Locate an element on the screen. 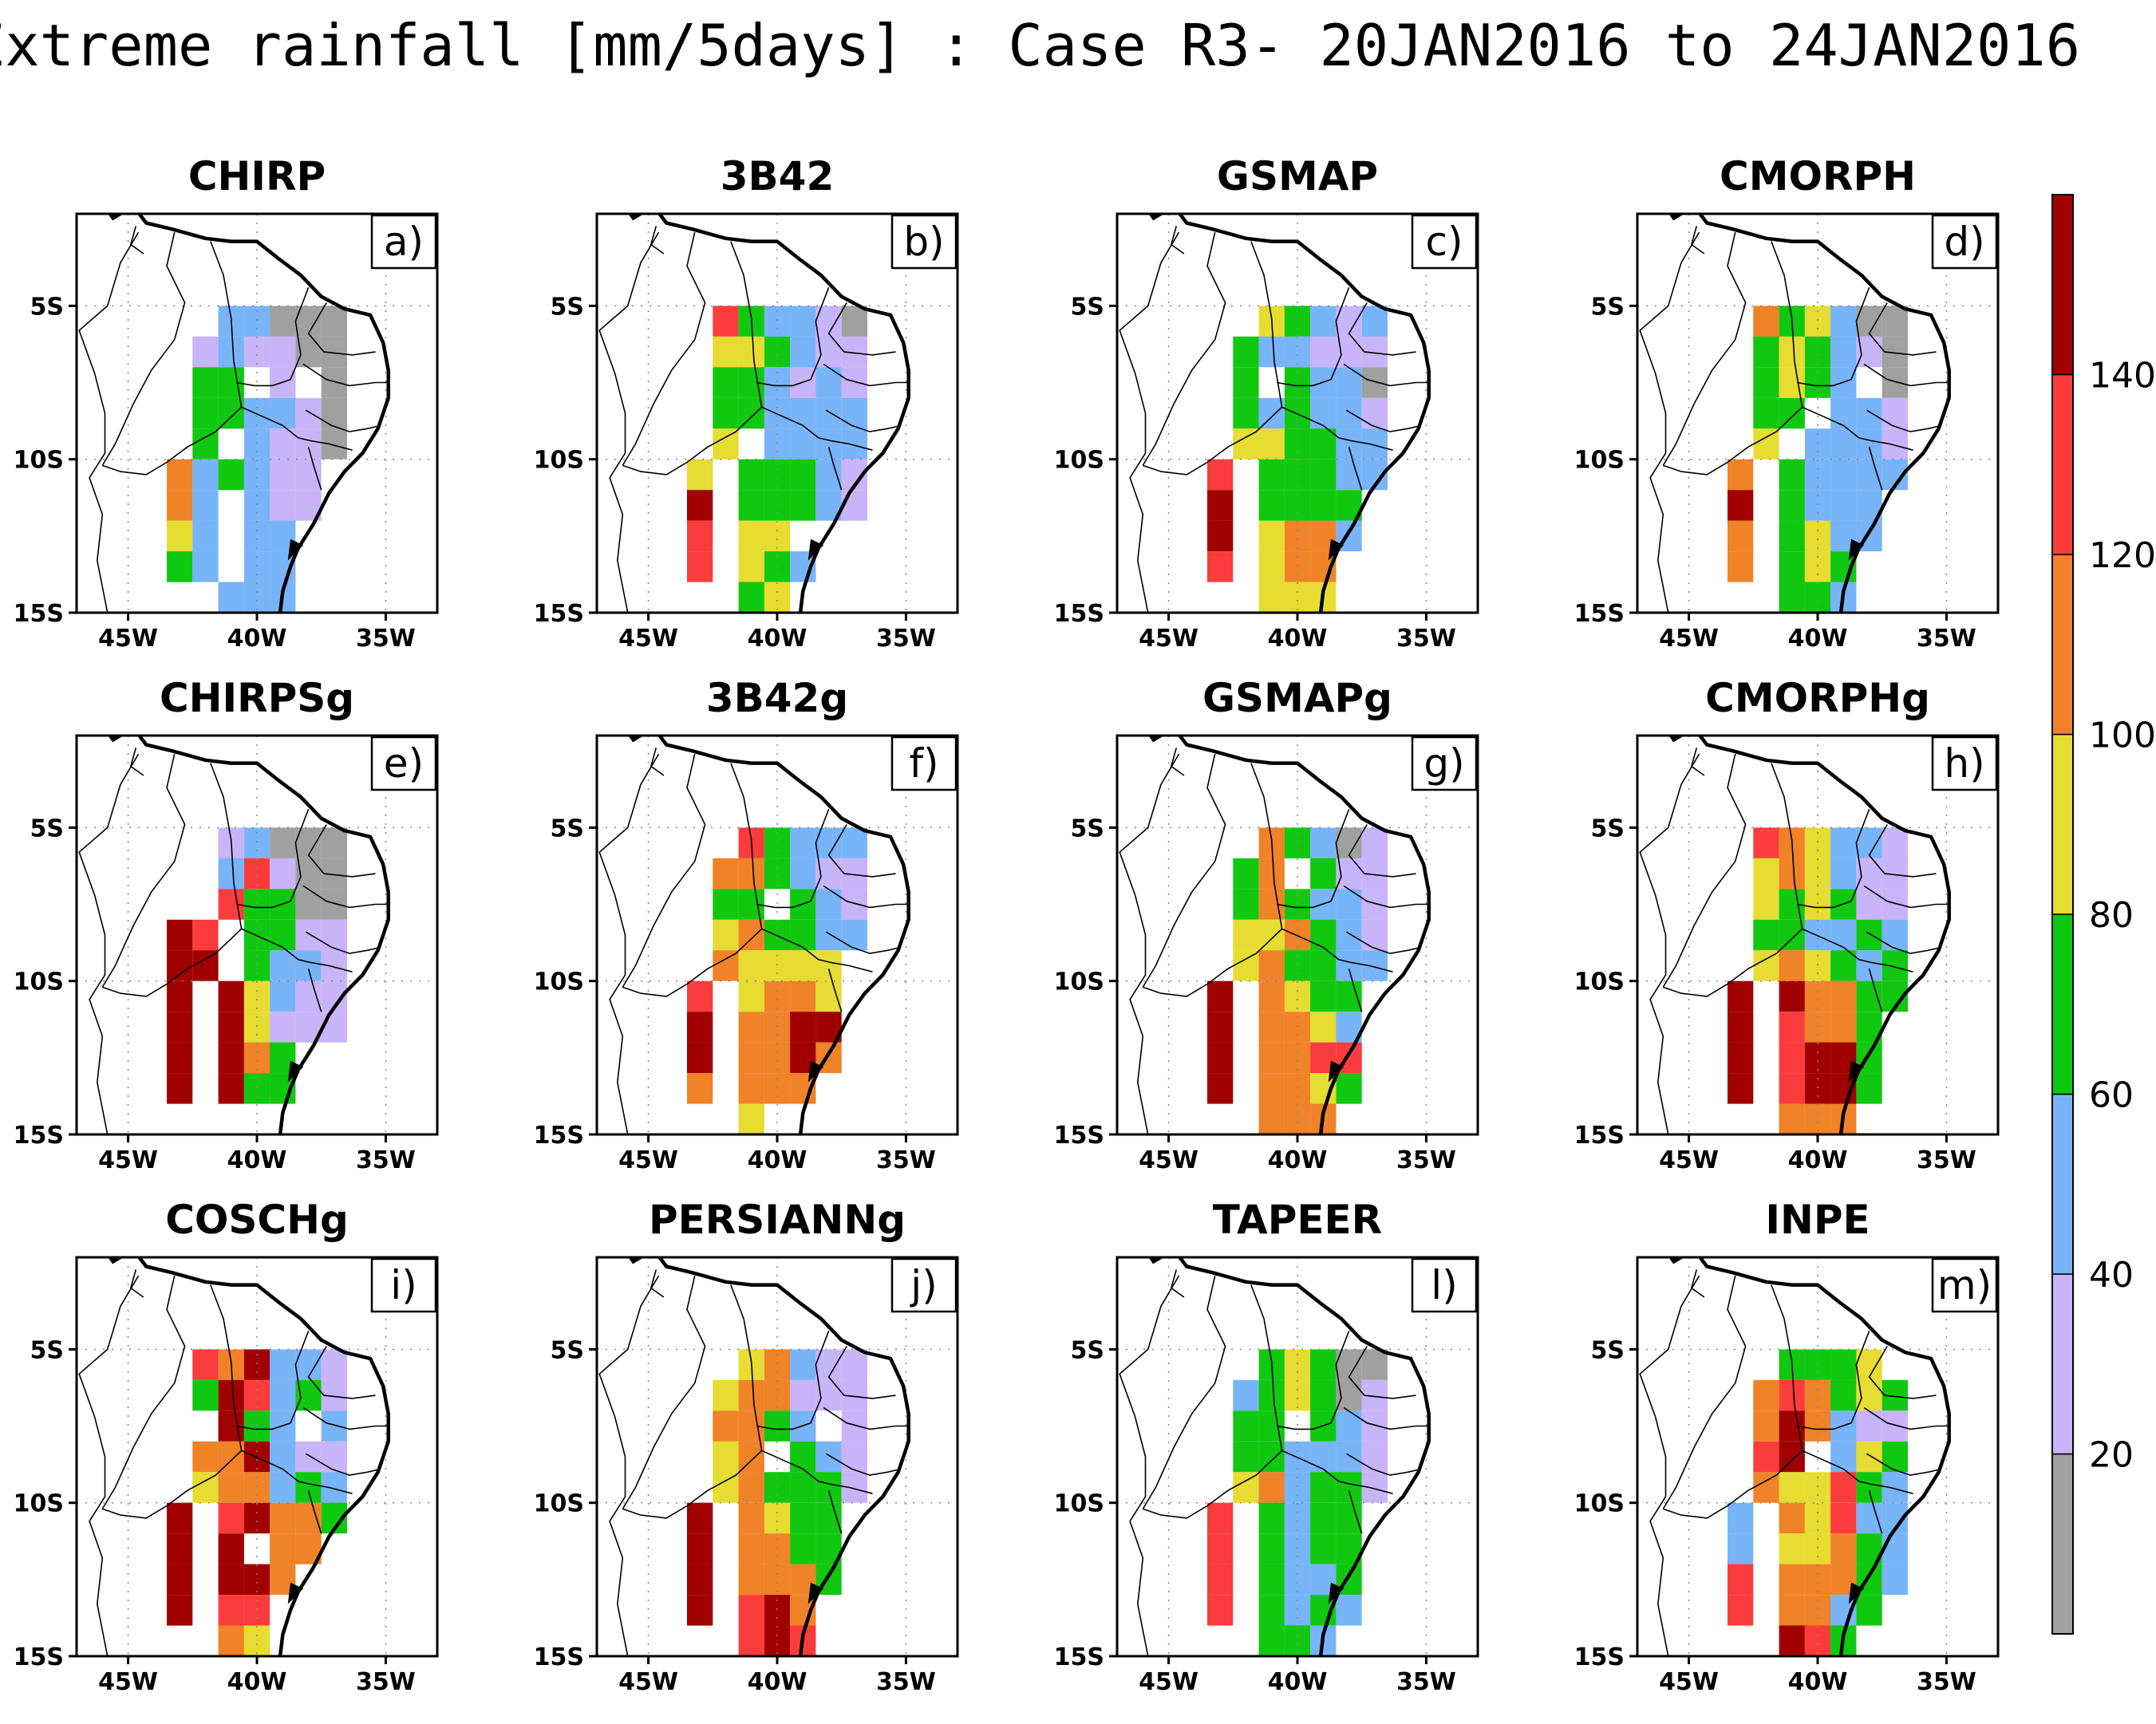 Image resolution: width=2156 pixels, height=1724 pixels. panel-label-text: c) is located at coordinates (1444, 242).